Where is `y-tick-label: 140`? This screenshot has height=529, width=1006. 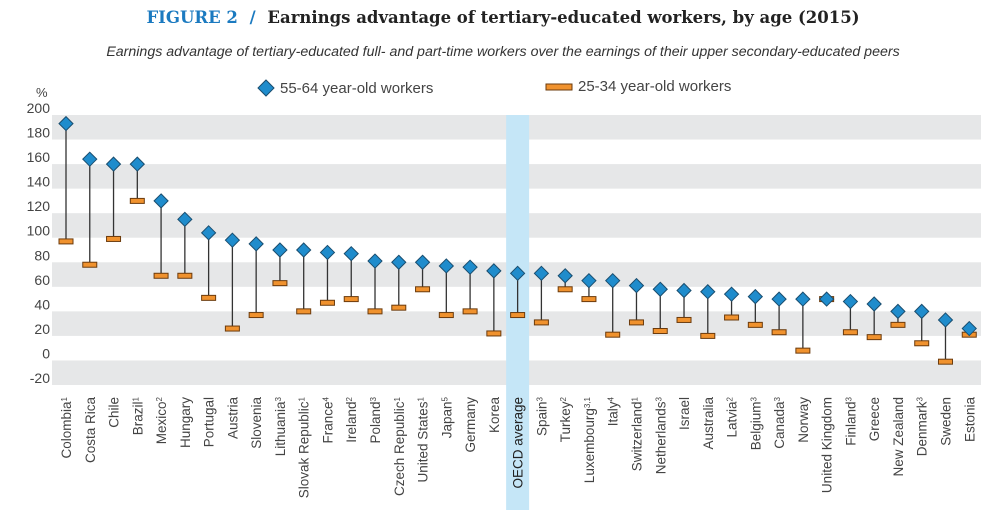 y-tick-label: 140 is located at coordinates (39, 182).